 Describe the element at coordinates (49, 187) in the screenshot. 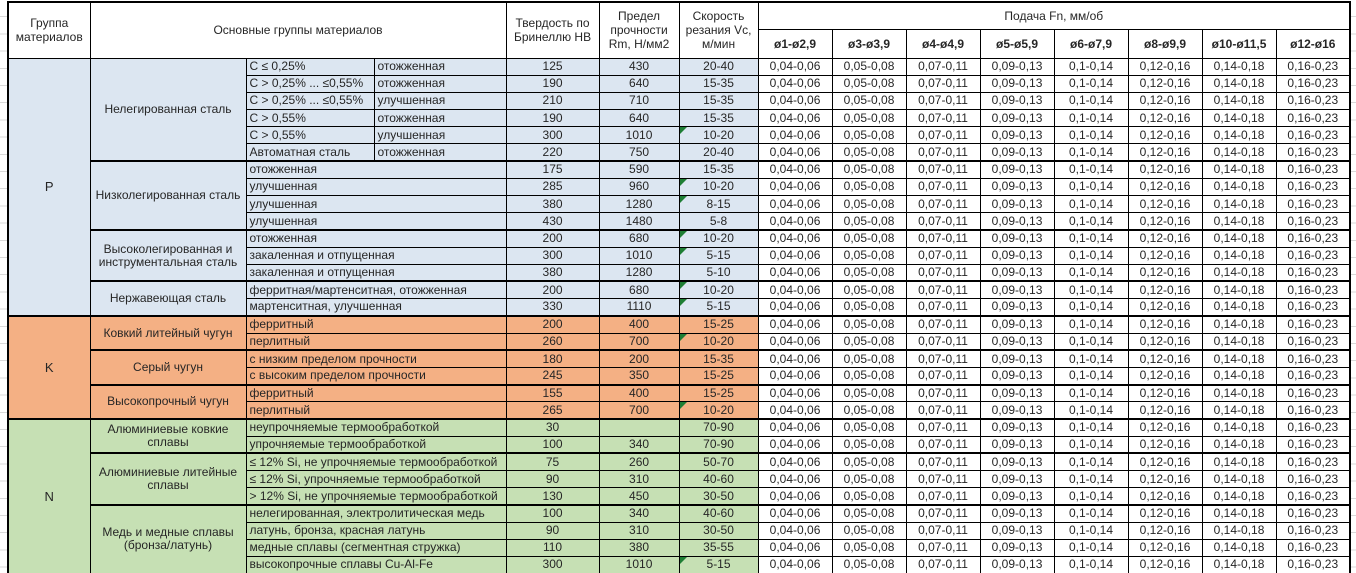

I see `group-code-cell: P` at that location.